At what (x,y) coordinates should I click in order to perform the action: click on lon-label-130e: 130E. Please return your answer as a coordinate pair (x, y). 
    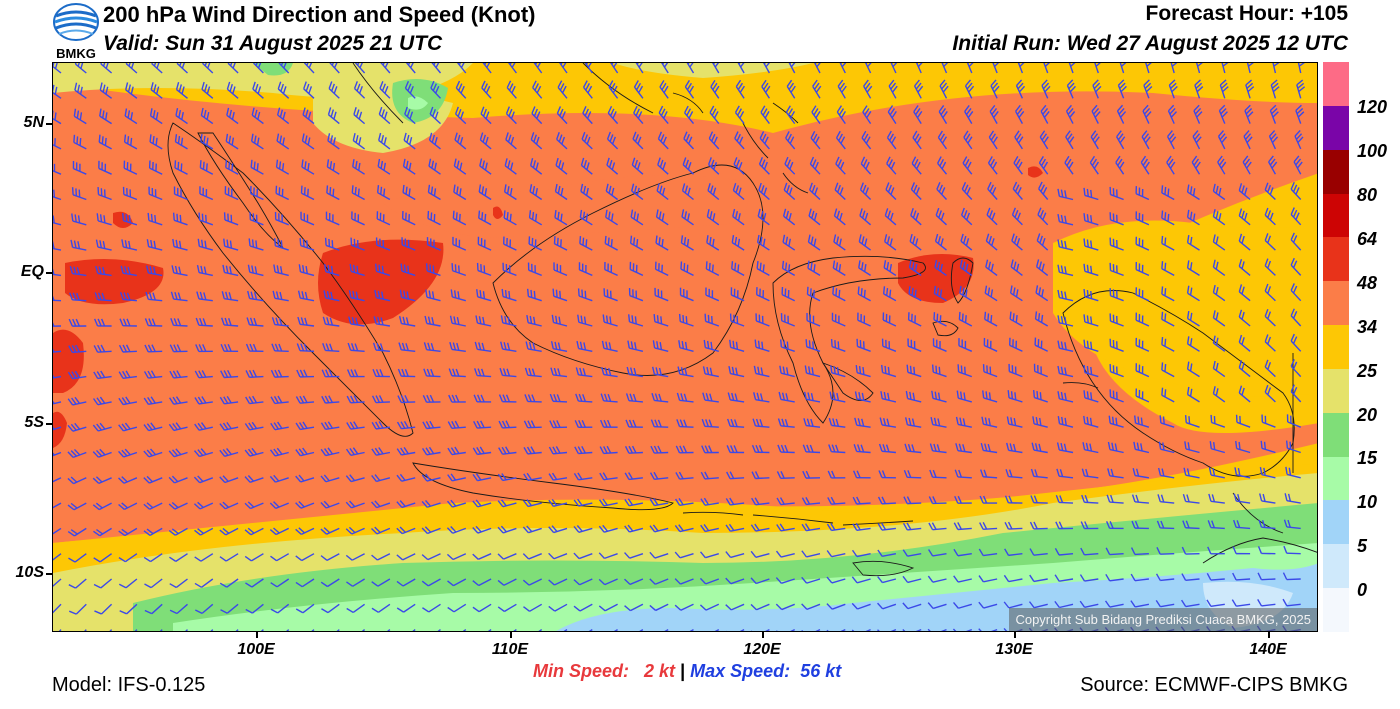
    Looking at the image, I should click on (1014, 649).